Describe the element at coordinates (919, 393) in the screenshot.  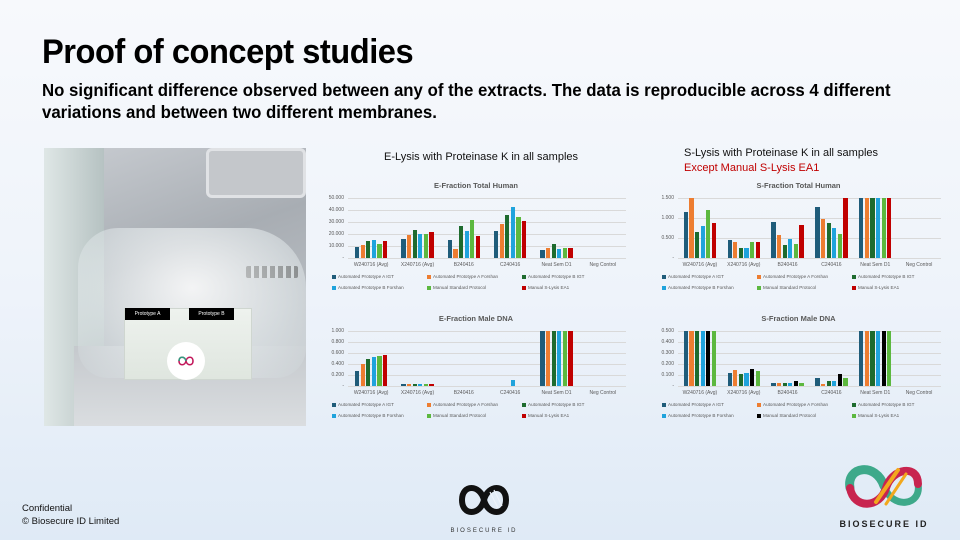
I see `x-category-label: Neg Control` at that location.